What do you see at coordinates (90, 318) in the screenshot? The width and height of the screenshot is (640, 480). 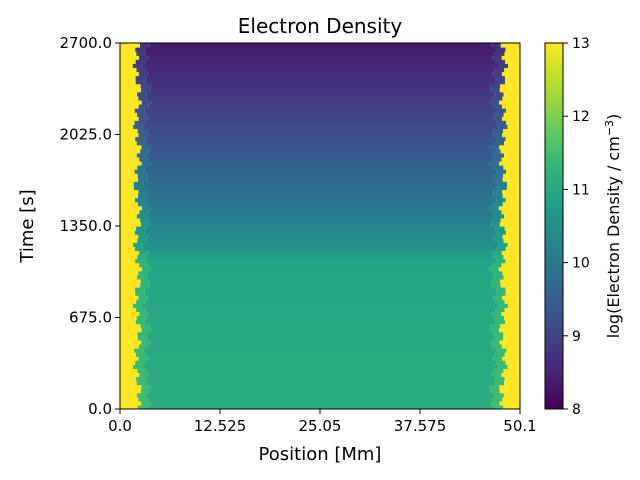 I see `y-tick-label: 675.0` at bounding box center [90, 318].